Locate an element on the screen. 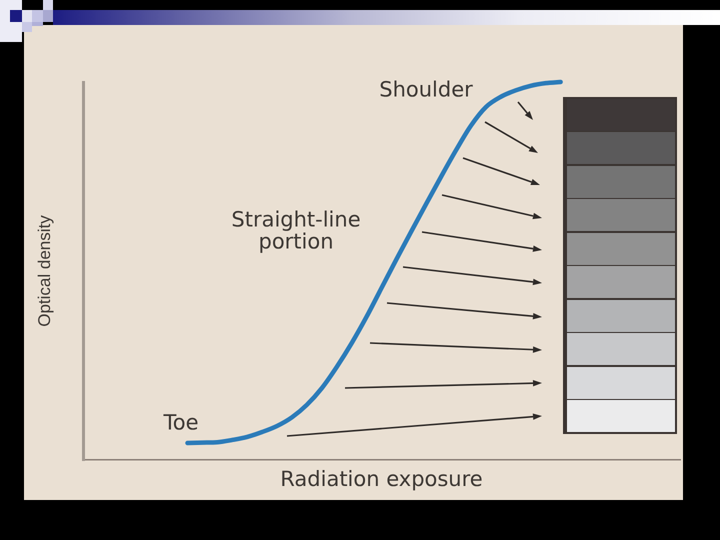 Image resolution: width=720 pixels, height=540 pixels. y-axis-title: Optical density is located at coordinates (44, 270).